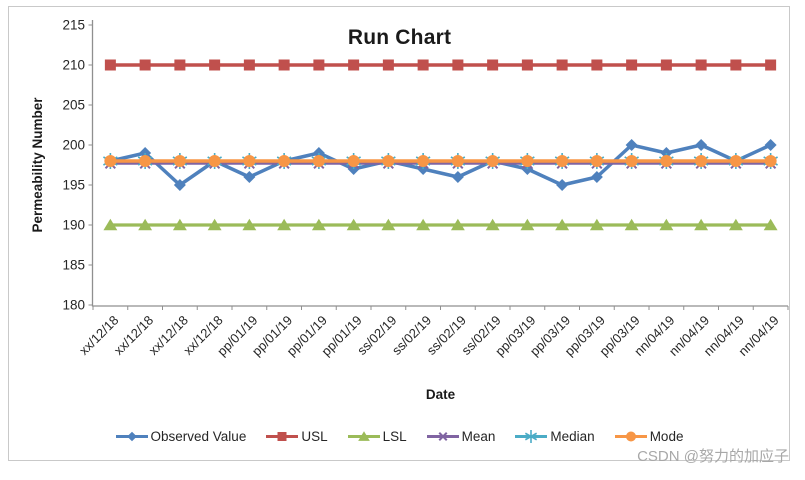 The height and width of the screenshot is (480, 805). Describe the element at coordinates (394, 436) in the screenshot. I see `legend-label: LSL` at that location.